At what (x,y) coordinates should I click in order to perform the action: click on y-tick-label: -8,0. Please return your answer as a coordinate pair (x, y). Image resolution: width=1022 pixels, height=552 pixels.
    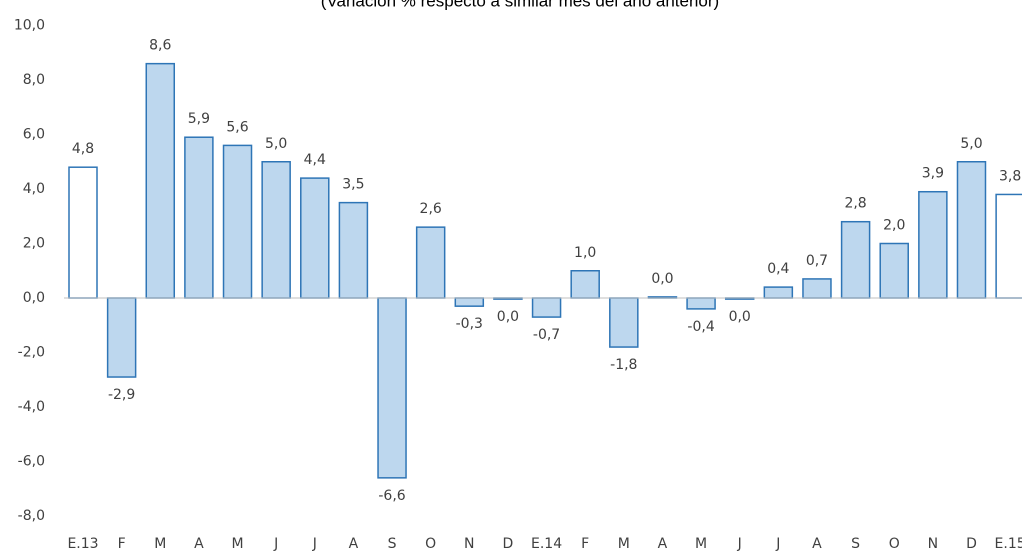
    Looking at the image, I should click on (31, 516).